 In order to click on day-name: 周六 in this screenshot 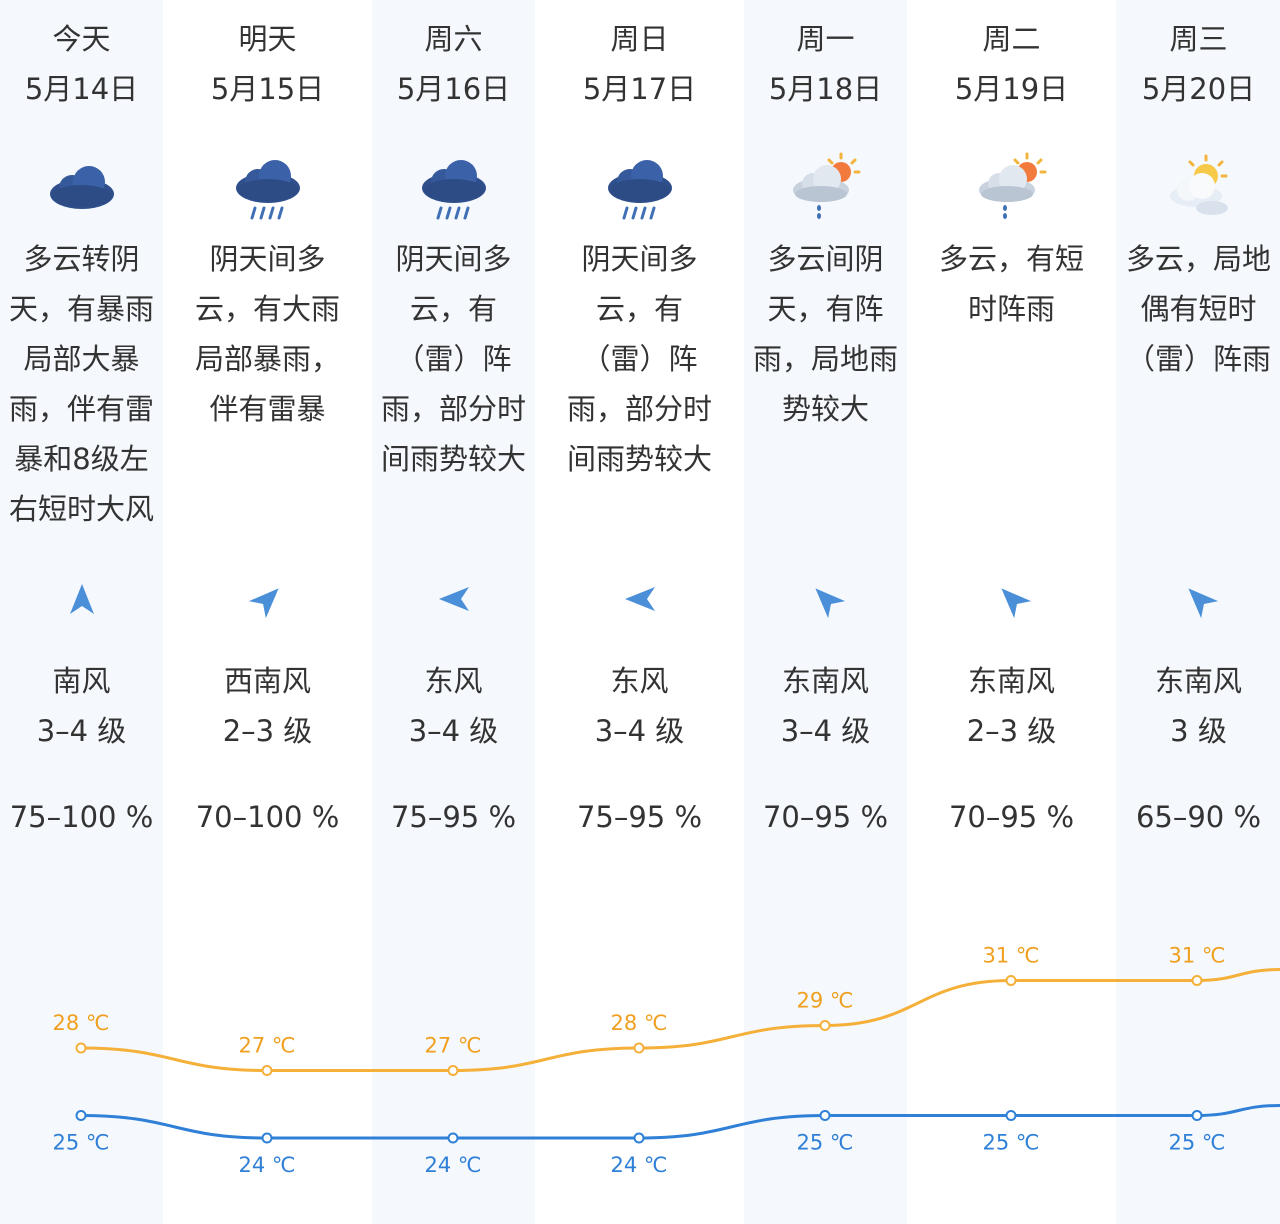, I will do `click(453, 39)`.